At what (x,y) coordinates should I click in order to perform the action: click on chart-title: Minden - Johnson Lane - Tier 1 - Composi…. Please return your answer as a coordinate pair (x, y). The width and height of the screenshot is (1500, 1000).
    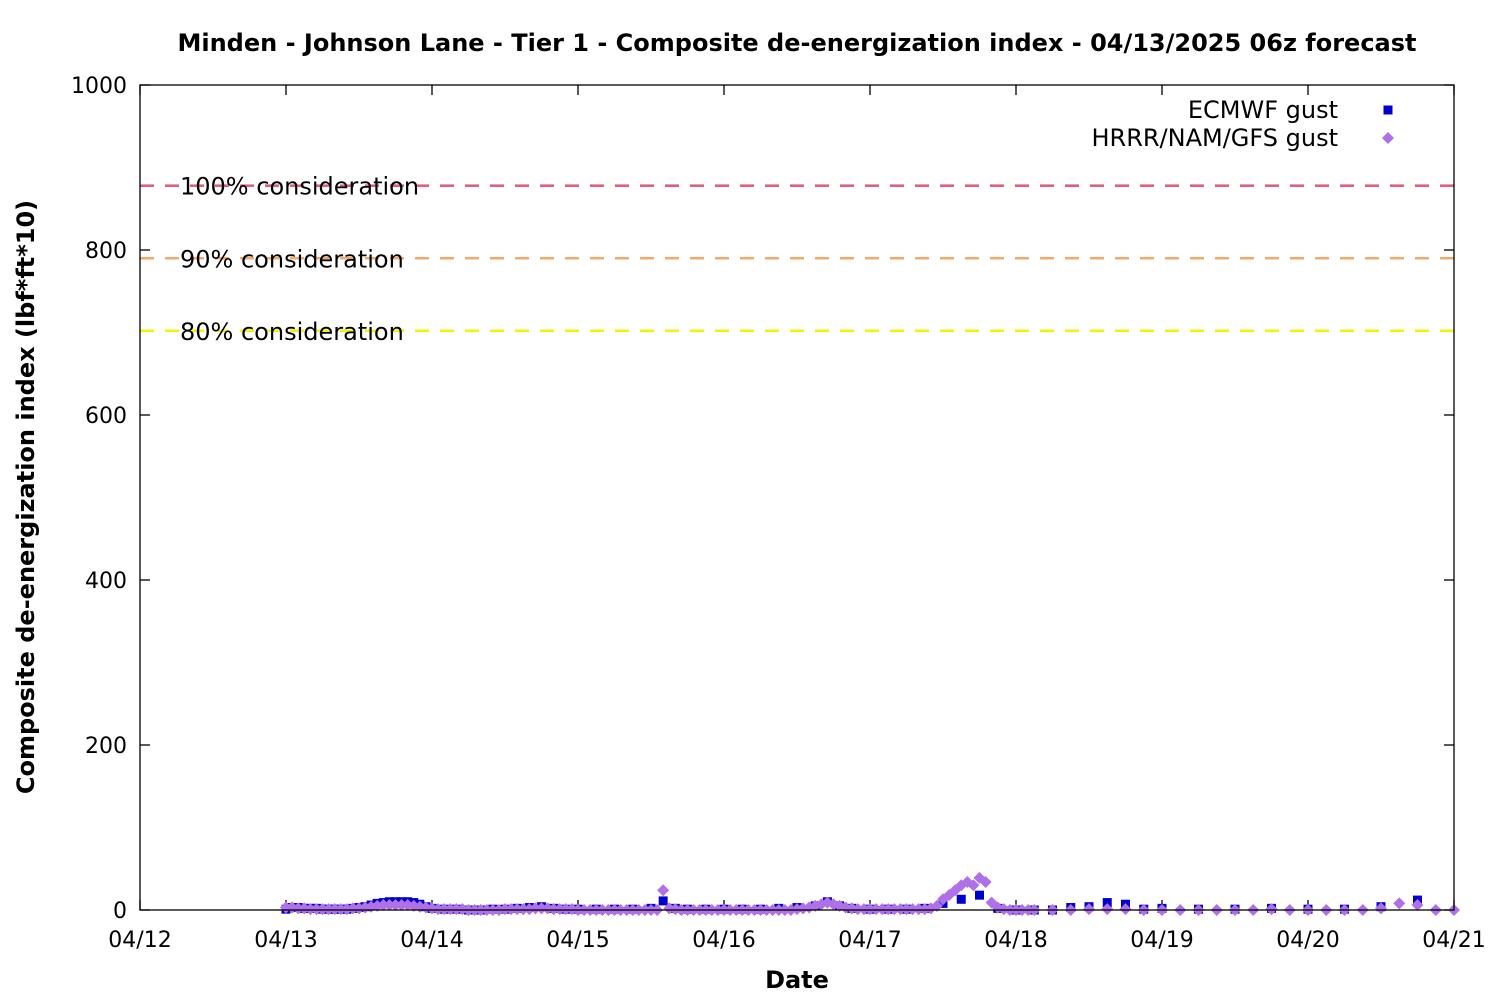
    Looking at the image, I should click on (796, 43).